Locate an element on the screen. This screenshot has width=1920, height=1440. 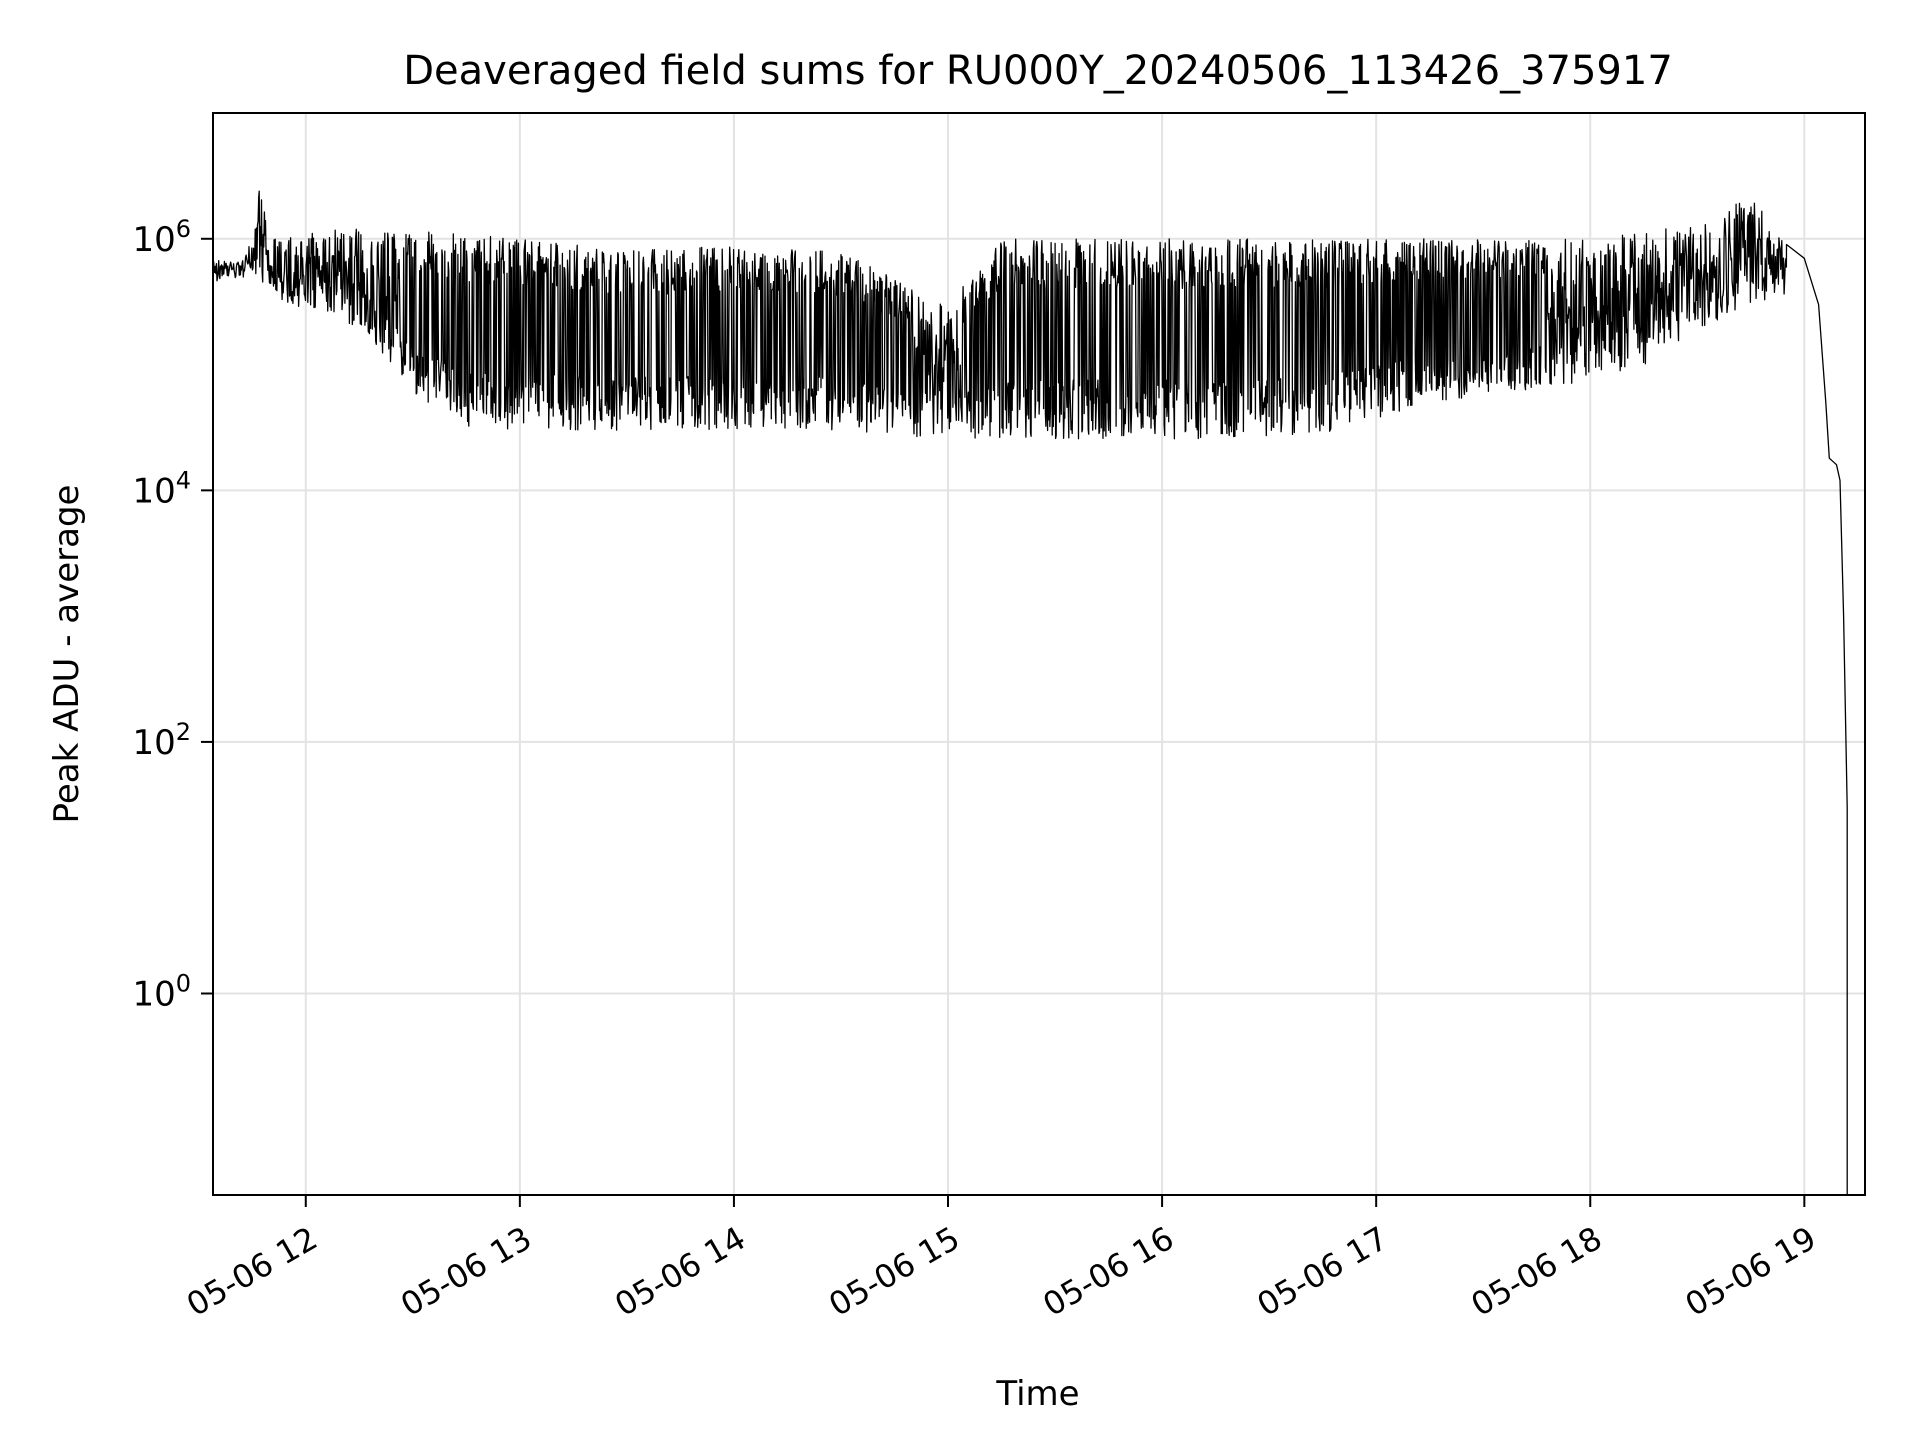
y-tick-label: 10⁰ is located at coordinates (161, 991).